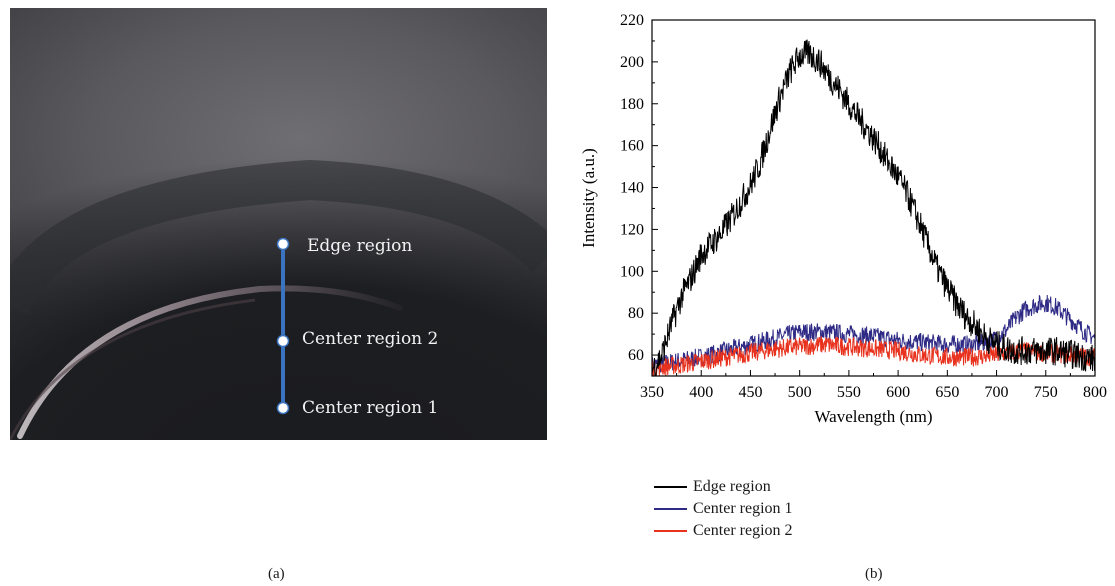 Image resolution: width=1115 pixels, height=586 pixels. I want to click on y-tick-label: 120, so click(632, 229).